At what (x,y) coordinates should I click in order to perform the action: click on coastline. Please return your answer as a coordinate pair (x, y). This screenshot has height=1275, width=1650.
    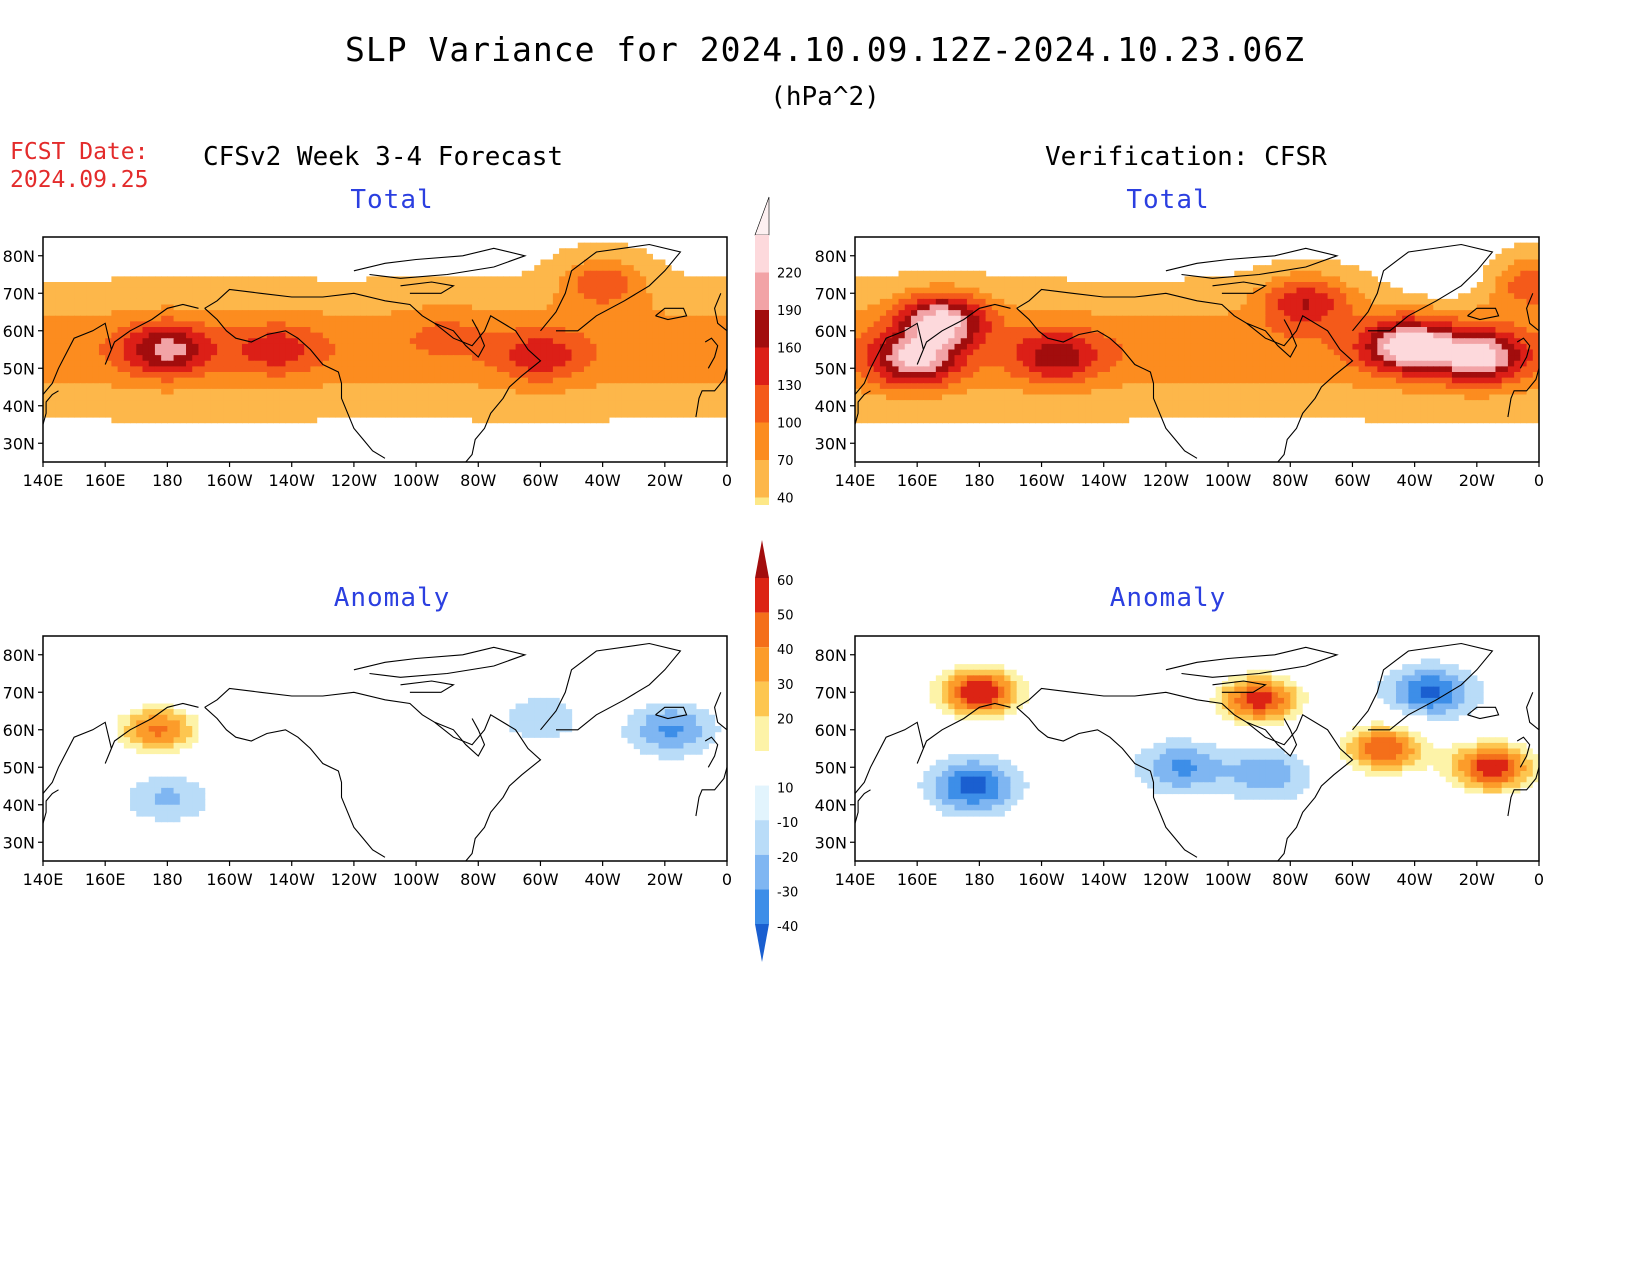
    Looking at the image, I should click on (440, 263).